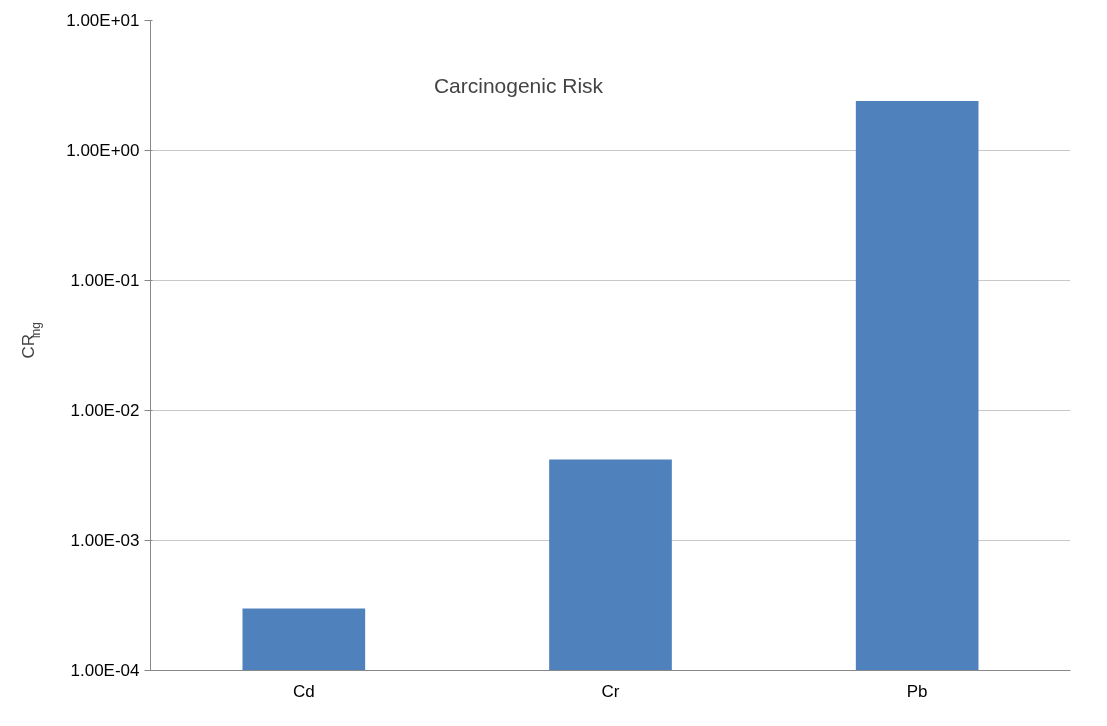 The image size is (1107, 726). I want to click on x-tick-label: Pb, so click(917, 691).